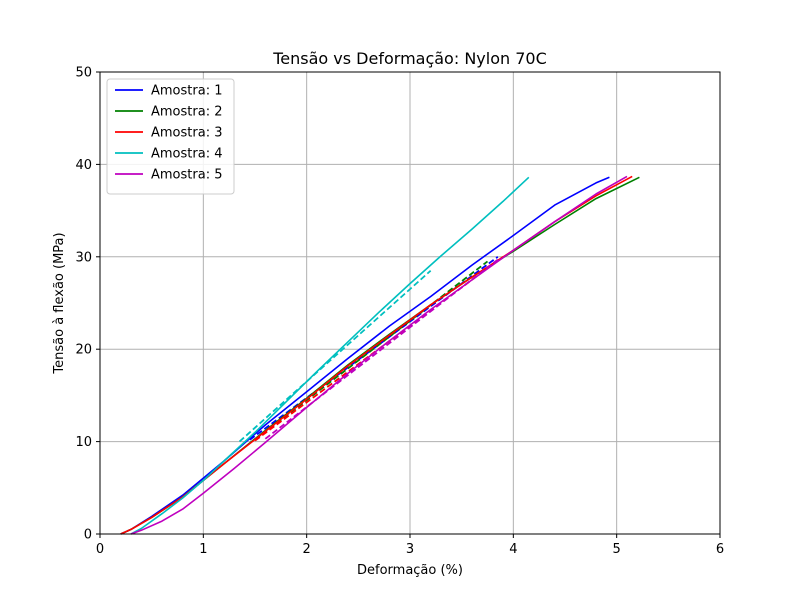 The width and height of the screenshot is (800, 600). What do you see at coordinates (410, 570) in the screenshot?
I see `x-axis-label: Deformação (%)` at bounding box center [410, 570].